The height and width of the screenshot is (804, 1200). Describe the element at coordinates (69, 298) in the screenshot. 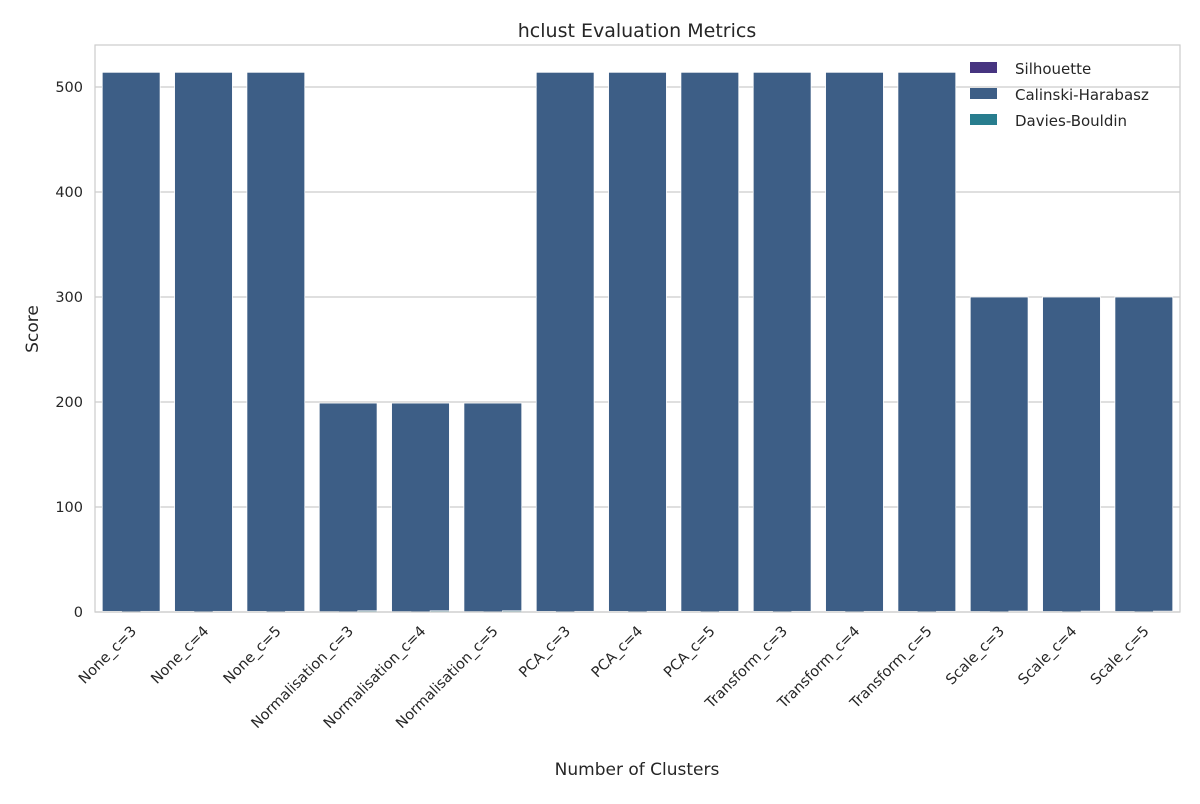

I see `y-tick-label: 300` at that location.